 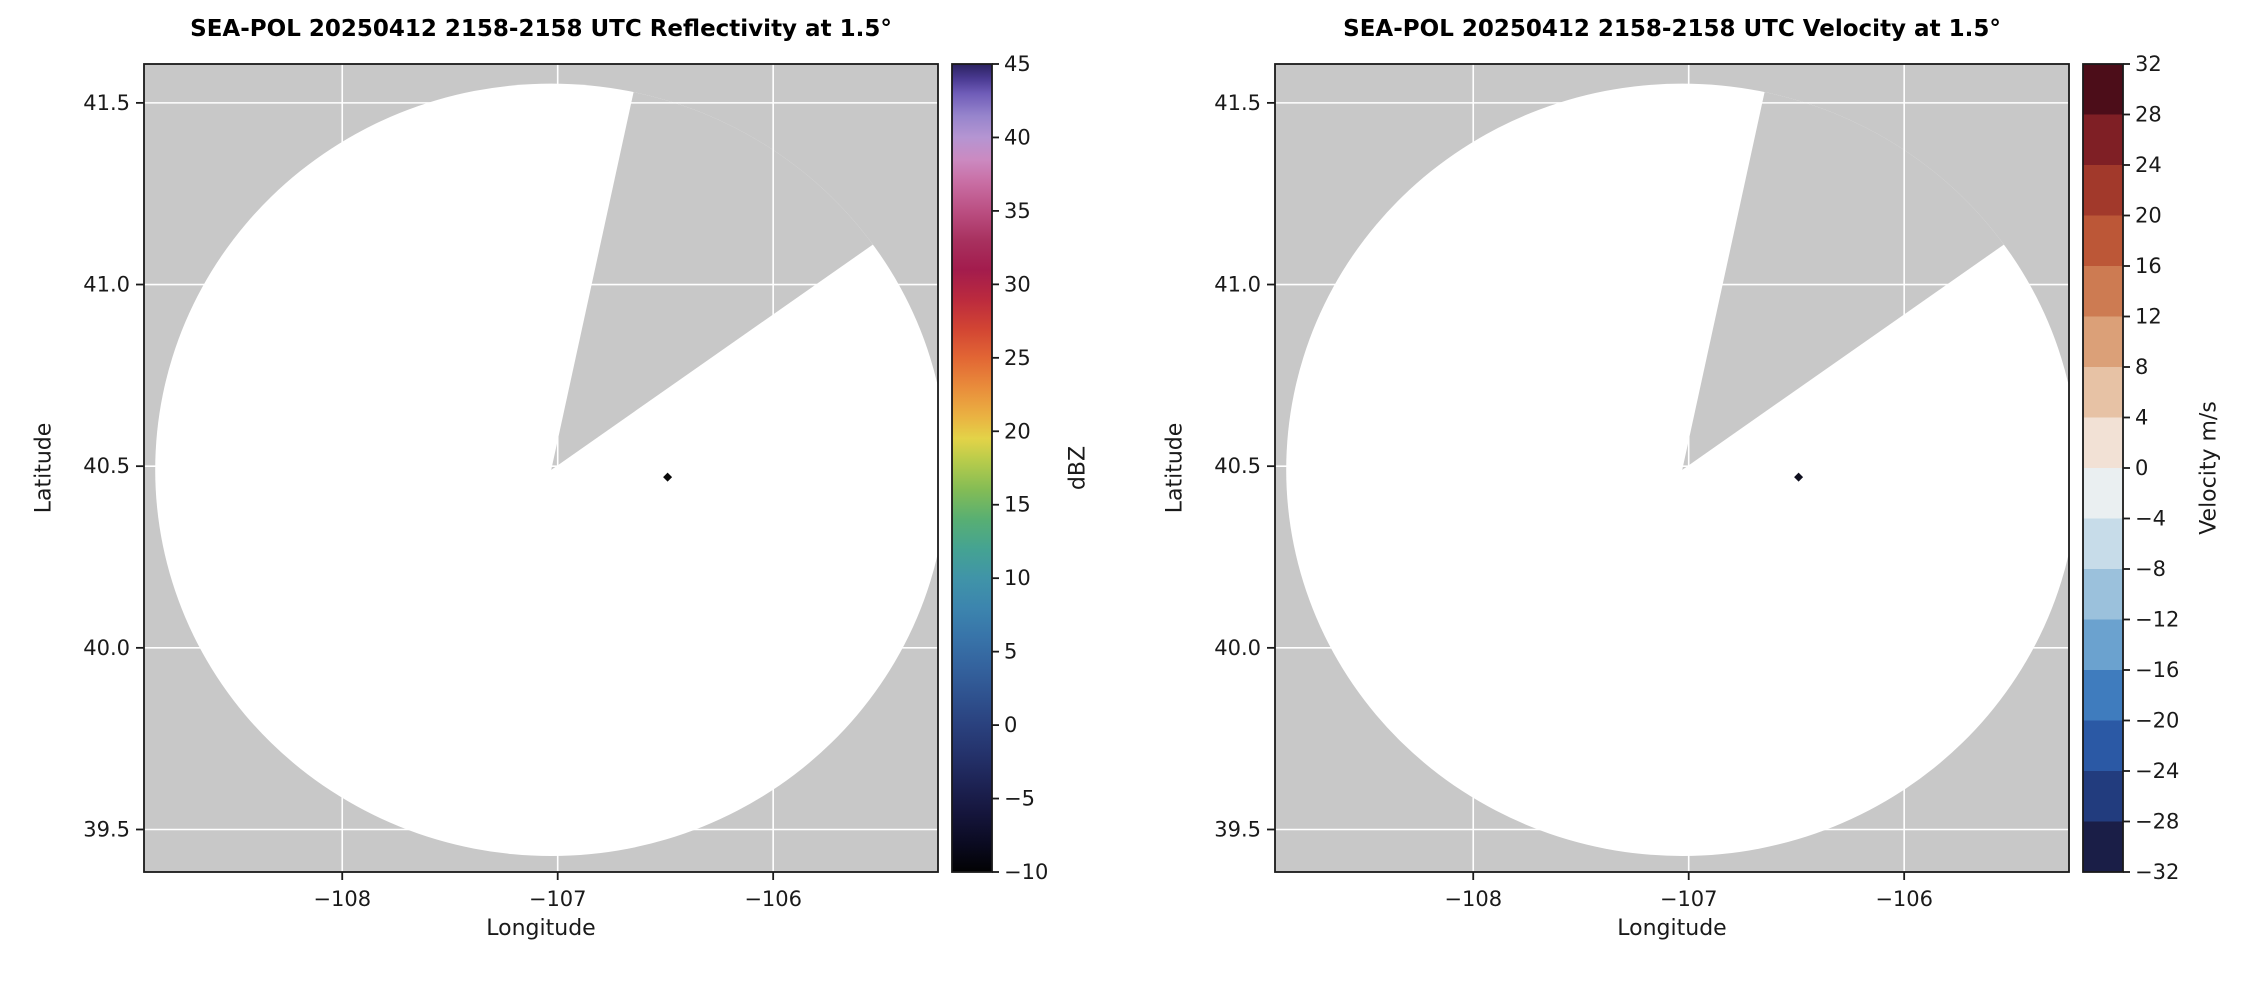 What do you see at coordinates (2157, 872) in the screenshot?
I see `colorbar-tick-label: −32` at bounding box center [2157, 872].